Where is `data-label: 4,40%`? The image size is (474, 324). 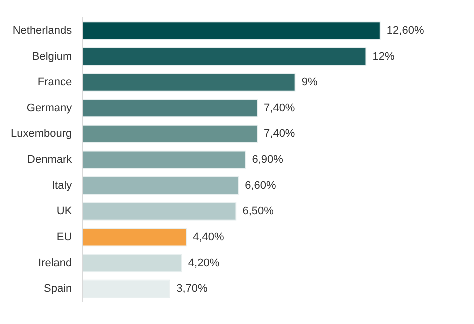
data-label: 4,40% is located at coordinates (209, 237).